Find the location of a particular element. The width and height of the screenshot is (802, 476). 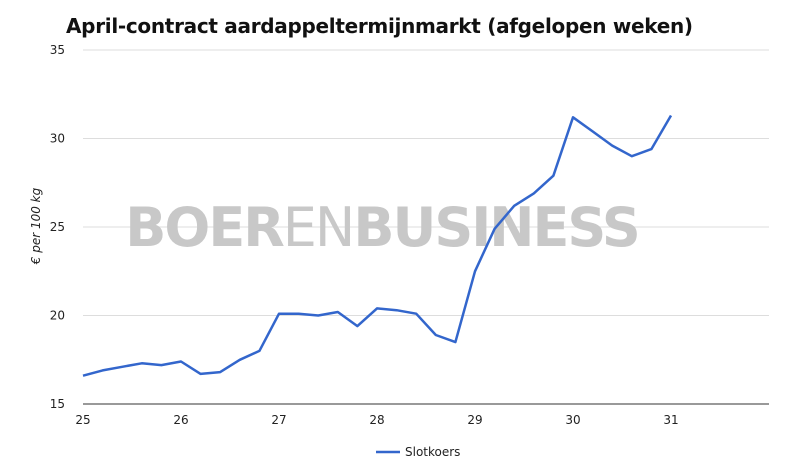

x-tick-label: 28 is located at coordinates (376, 420).